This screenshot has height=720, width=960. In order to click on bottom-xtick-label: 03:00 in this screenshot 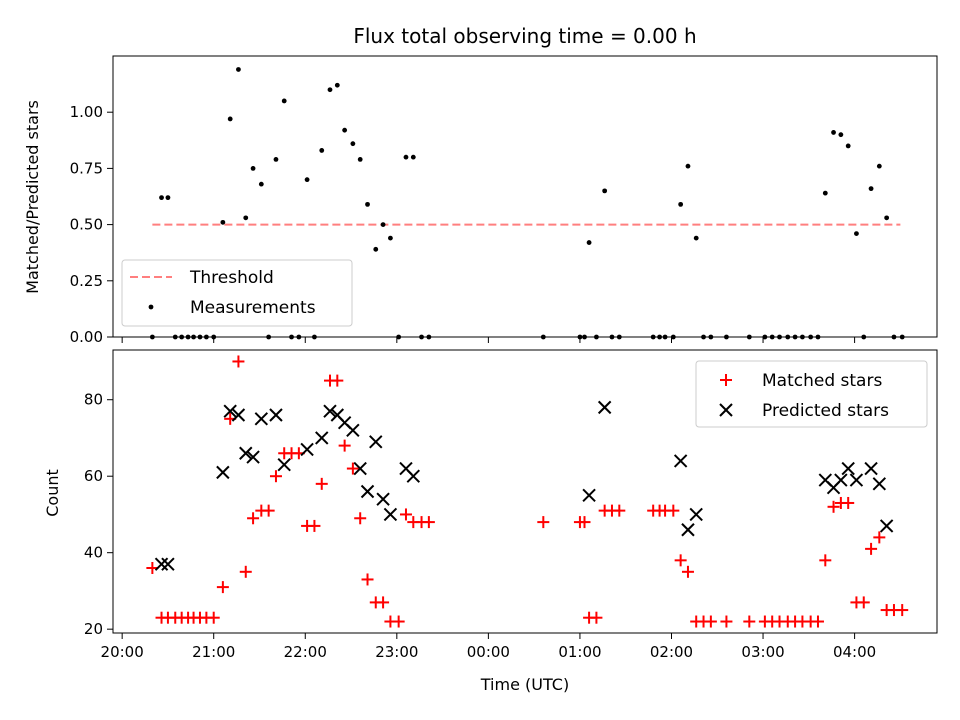, I will do `click(762, 652)`.